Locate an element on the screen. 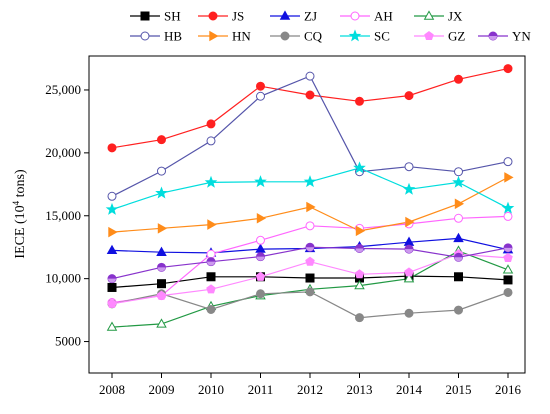  x-tick-label: 2008 is located at coordinates (112, 389).